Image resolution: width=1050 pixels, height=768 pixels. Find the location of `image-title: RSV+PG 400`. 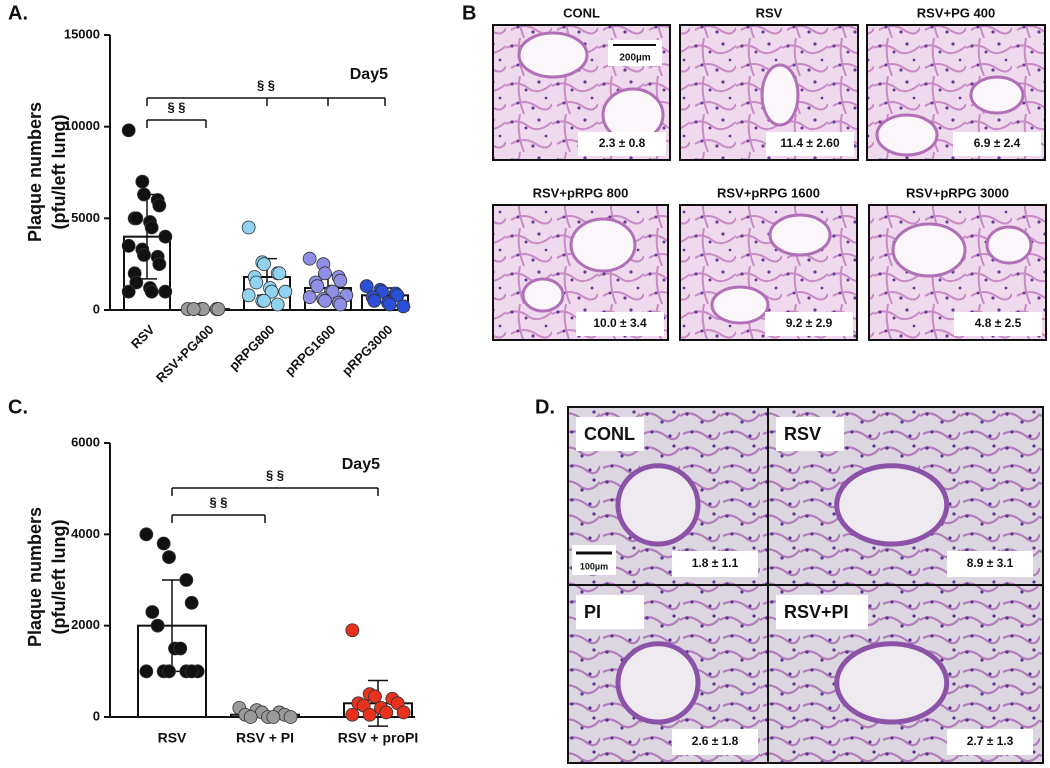

image-title: RSV+PG 400 is located at coordinates (956, 12).